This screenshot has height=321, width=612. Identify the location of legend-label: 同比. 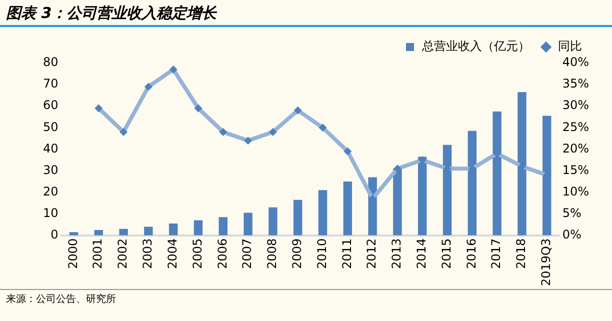
(570, 46).